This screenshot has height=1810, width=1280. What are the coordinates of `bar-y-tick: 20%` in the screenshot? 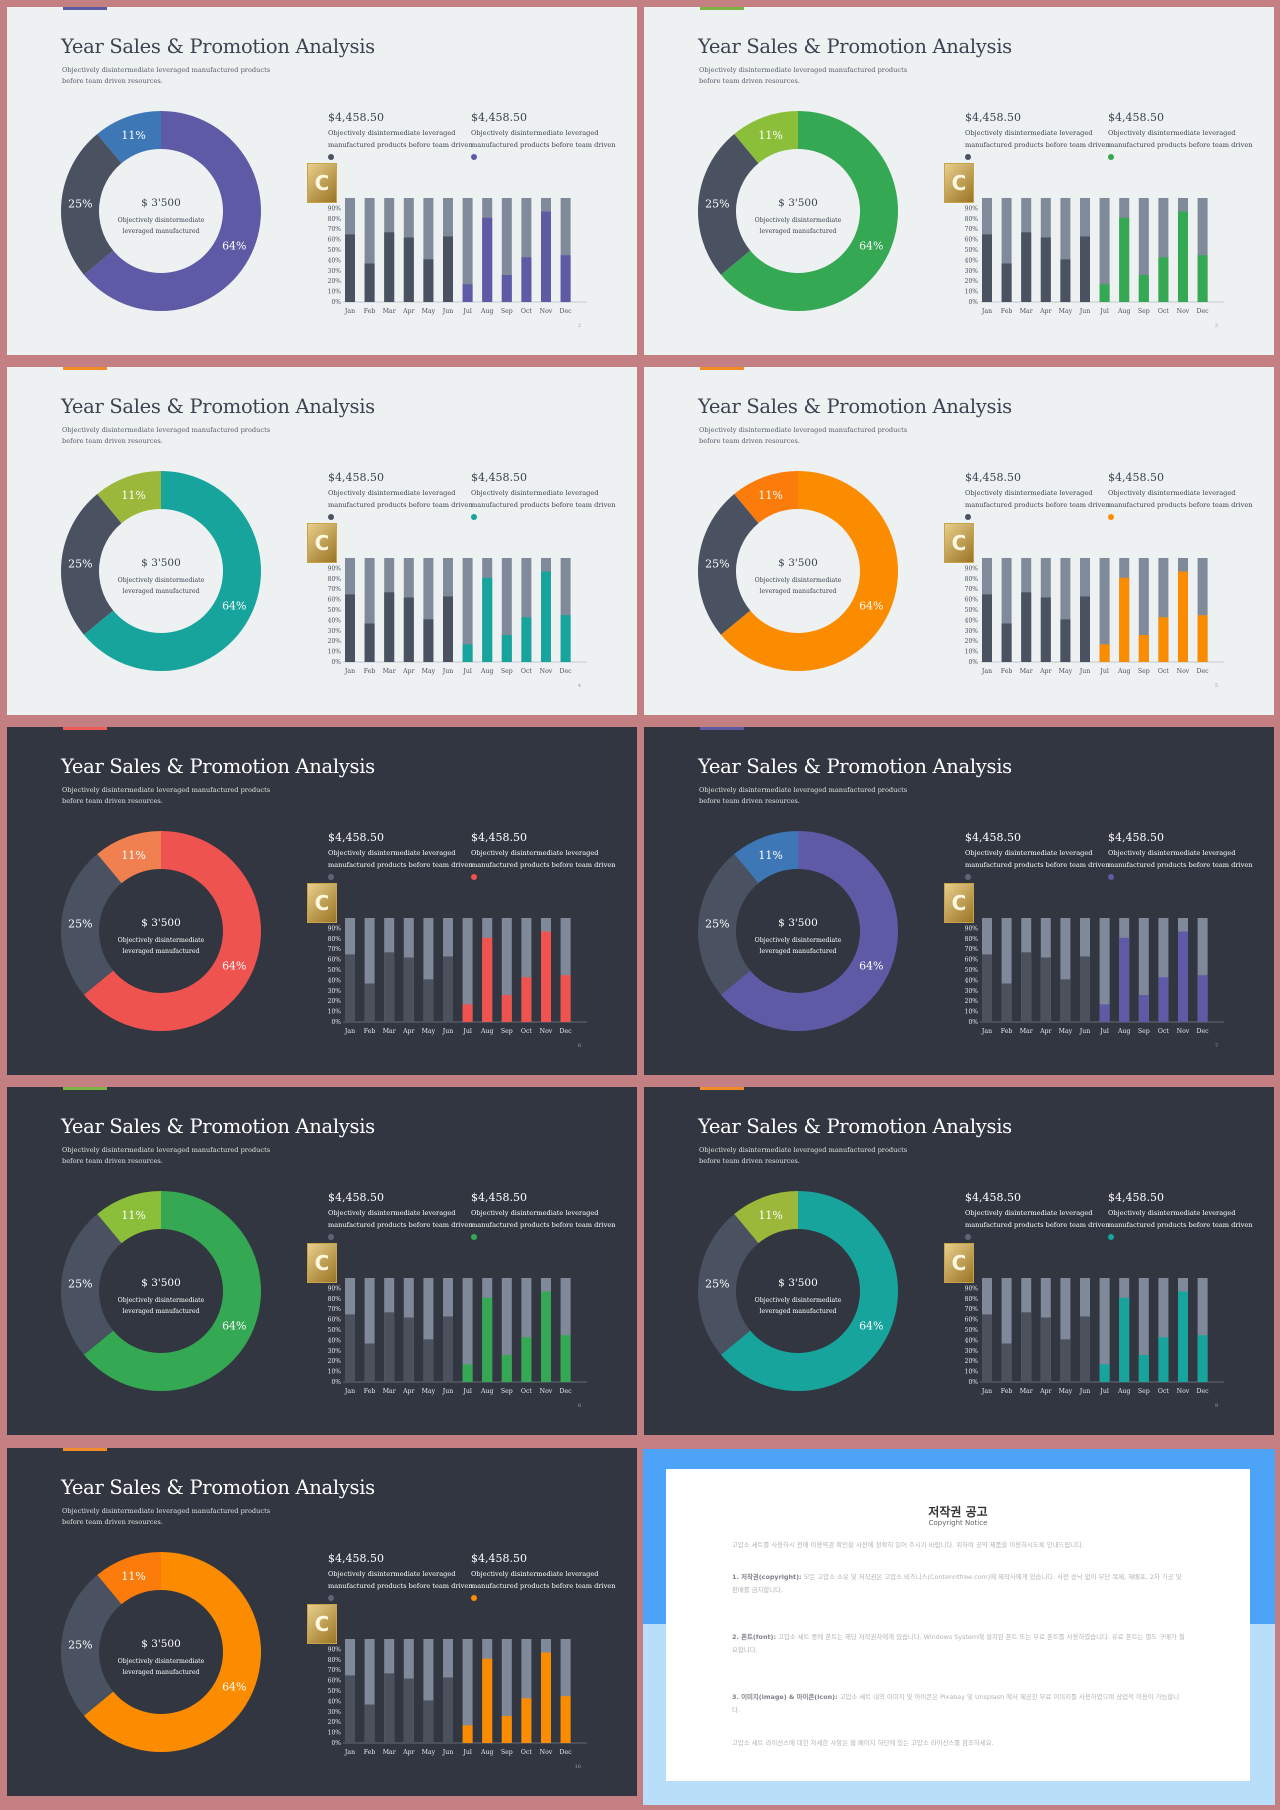 It's located at (335, 281).